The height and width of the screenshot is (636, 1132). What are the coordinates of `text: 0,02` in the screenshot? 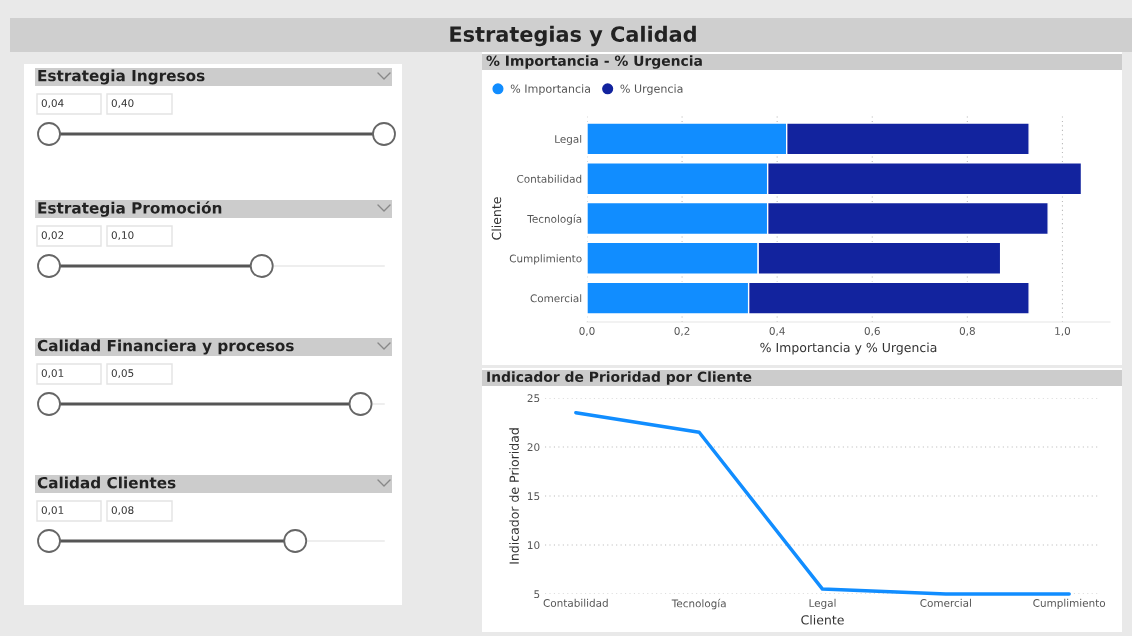 It's located at (52, 236).